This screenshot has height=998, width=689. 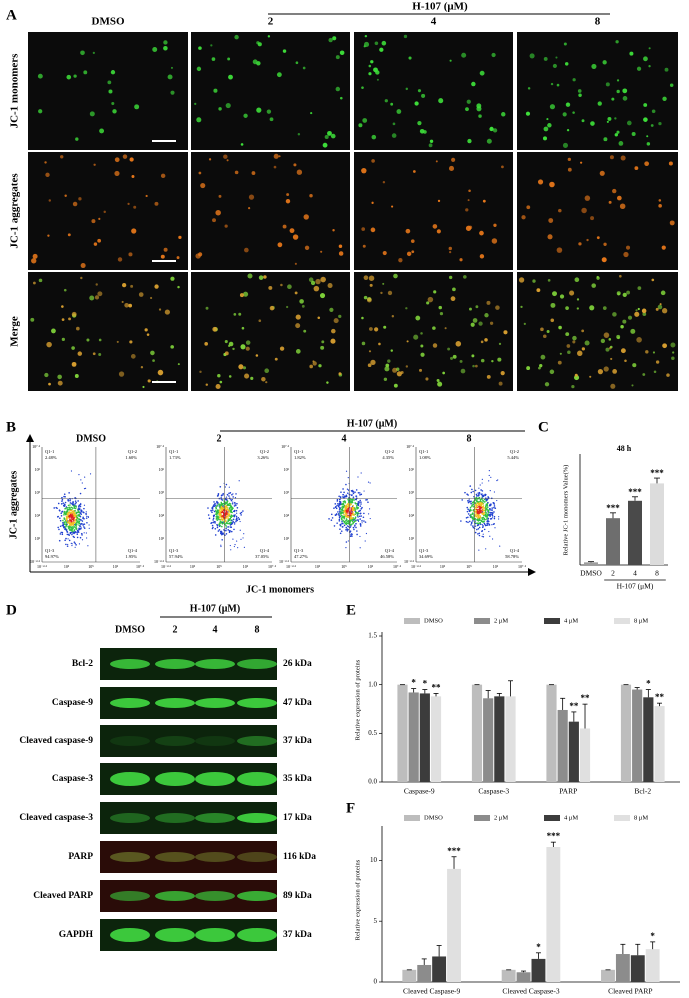 I want to click on legend-swatch, so click(x=622, y=621).